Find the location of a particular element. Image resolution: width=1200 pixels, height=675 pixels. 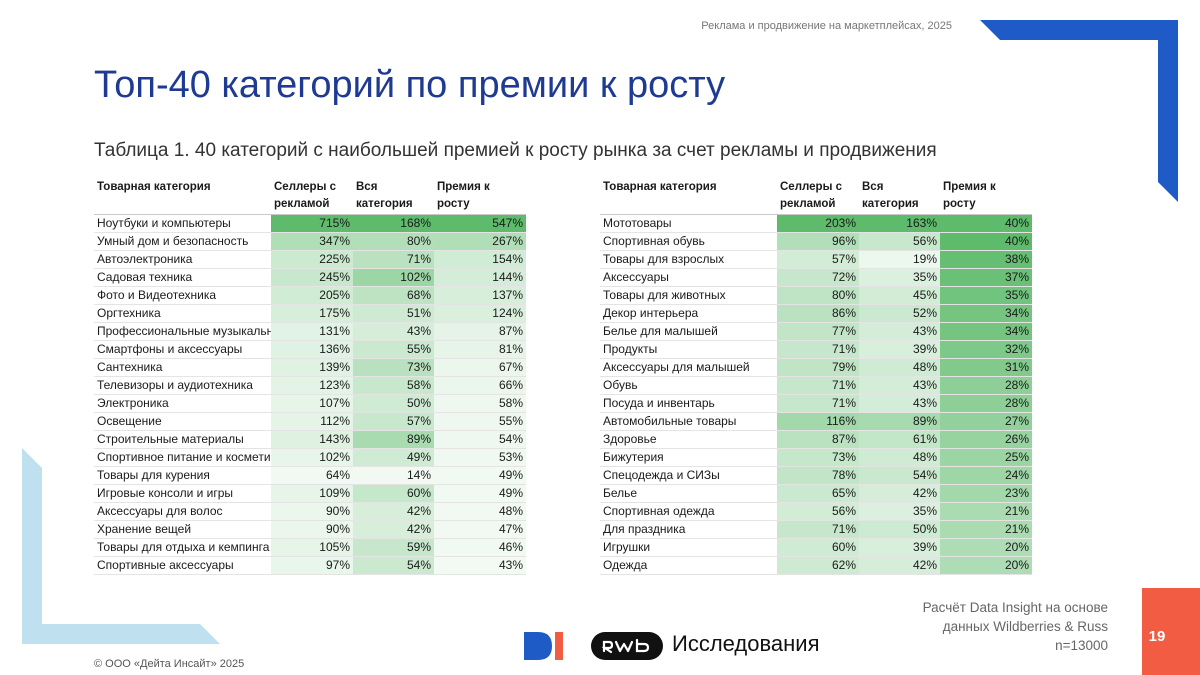

category-name-cell: Садовая техника is located at coordinates (182, 277).